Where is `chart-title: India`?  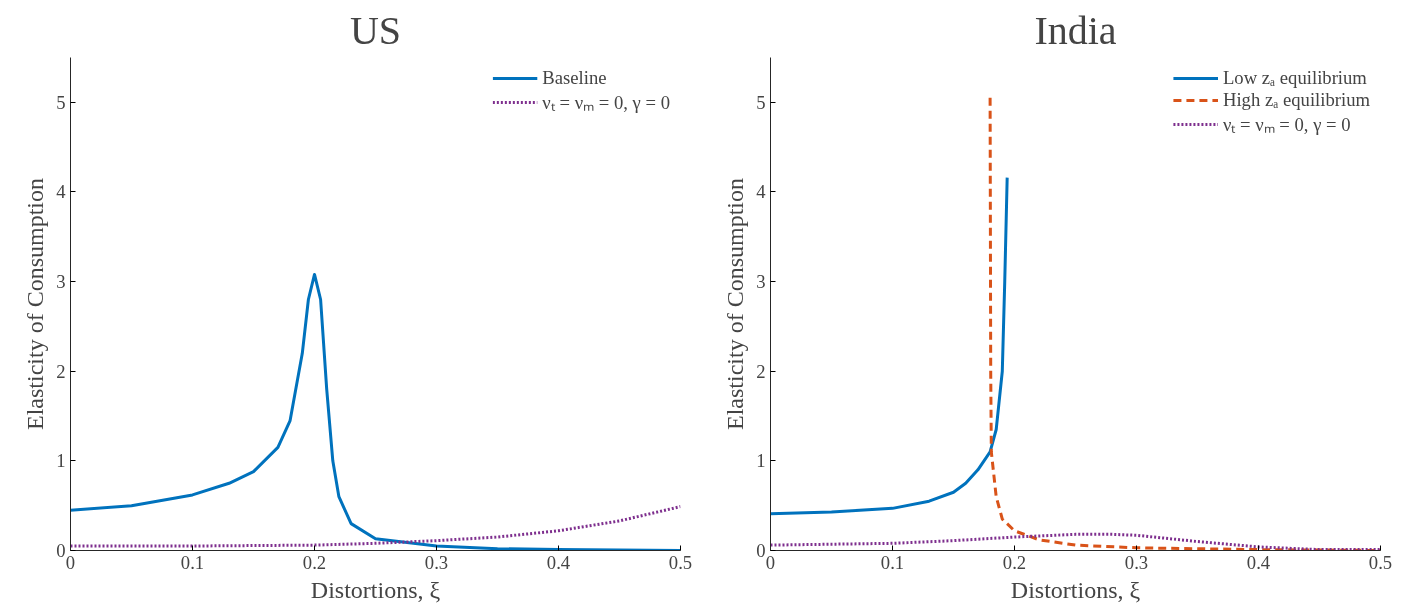
chart-title: India is located at coordinates (1075, 30).